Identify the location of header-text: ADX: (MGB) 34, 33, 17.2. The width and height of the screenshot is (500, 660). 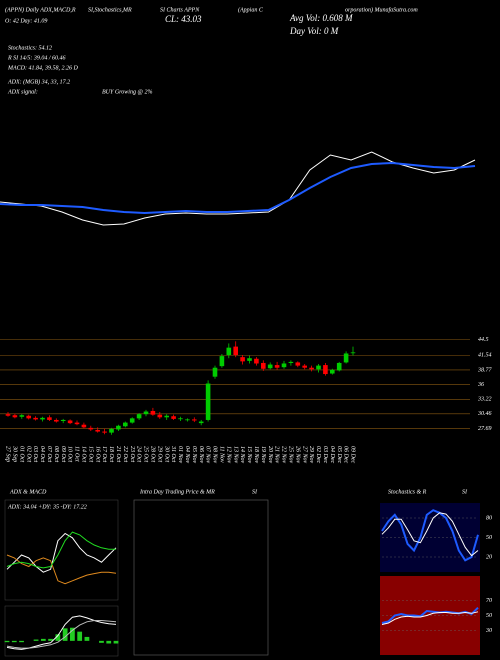
(38, 81).